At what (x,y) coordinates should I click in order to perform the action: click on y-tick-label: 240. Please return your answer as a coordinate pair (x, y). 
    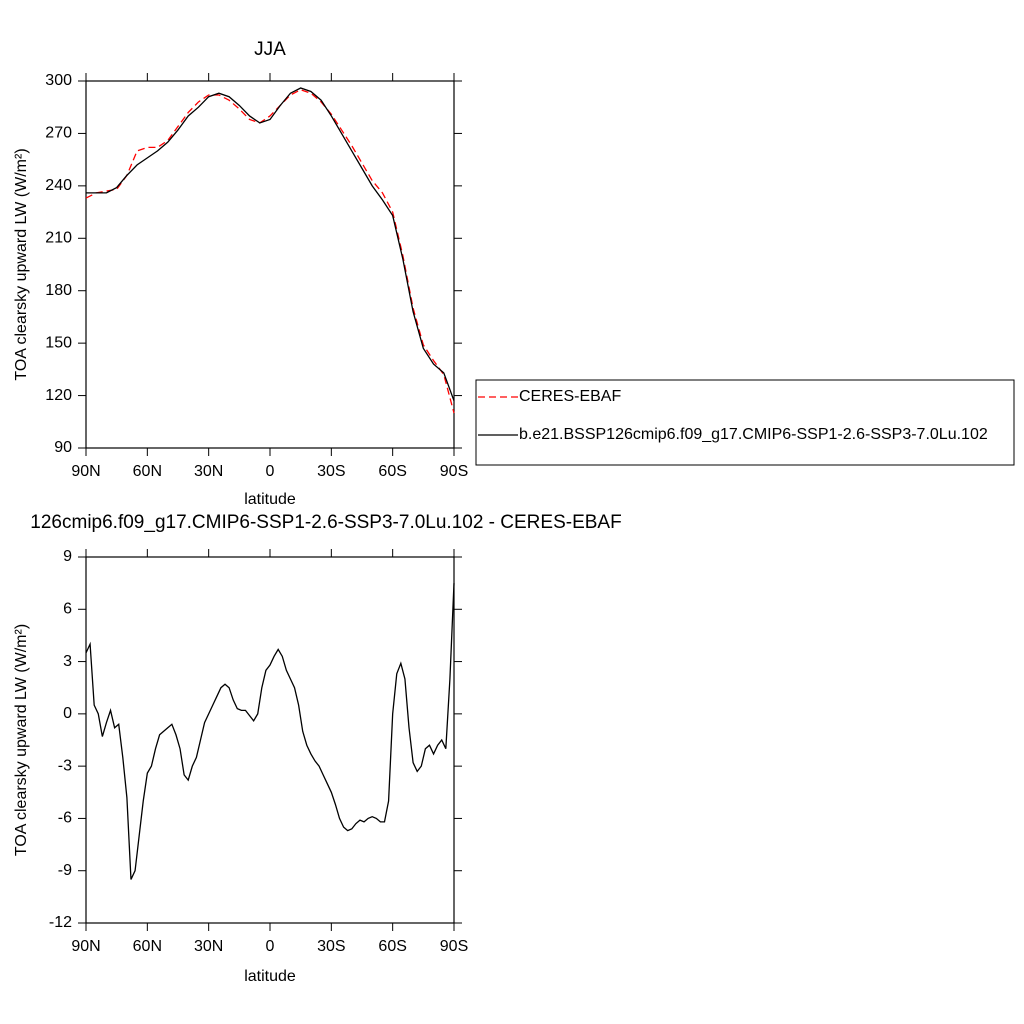
    Looking at the image, I should click on (58, 185).